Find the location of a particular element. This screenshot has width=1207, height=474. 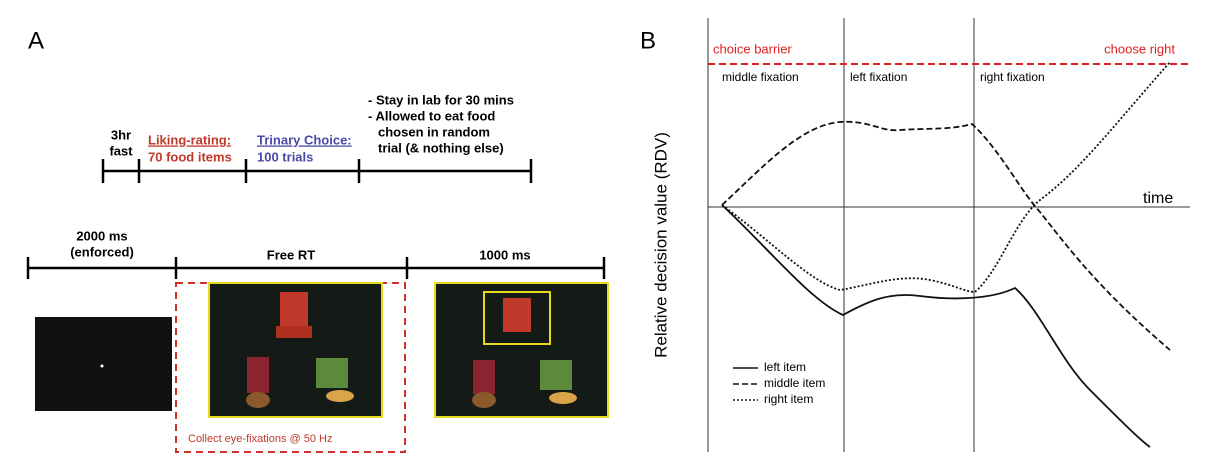

fixation-label: right fixation is located at coordinates (1012, 77).